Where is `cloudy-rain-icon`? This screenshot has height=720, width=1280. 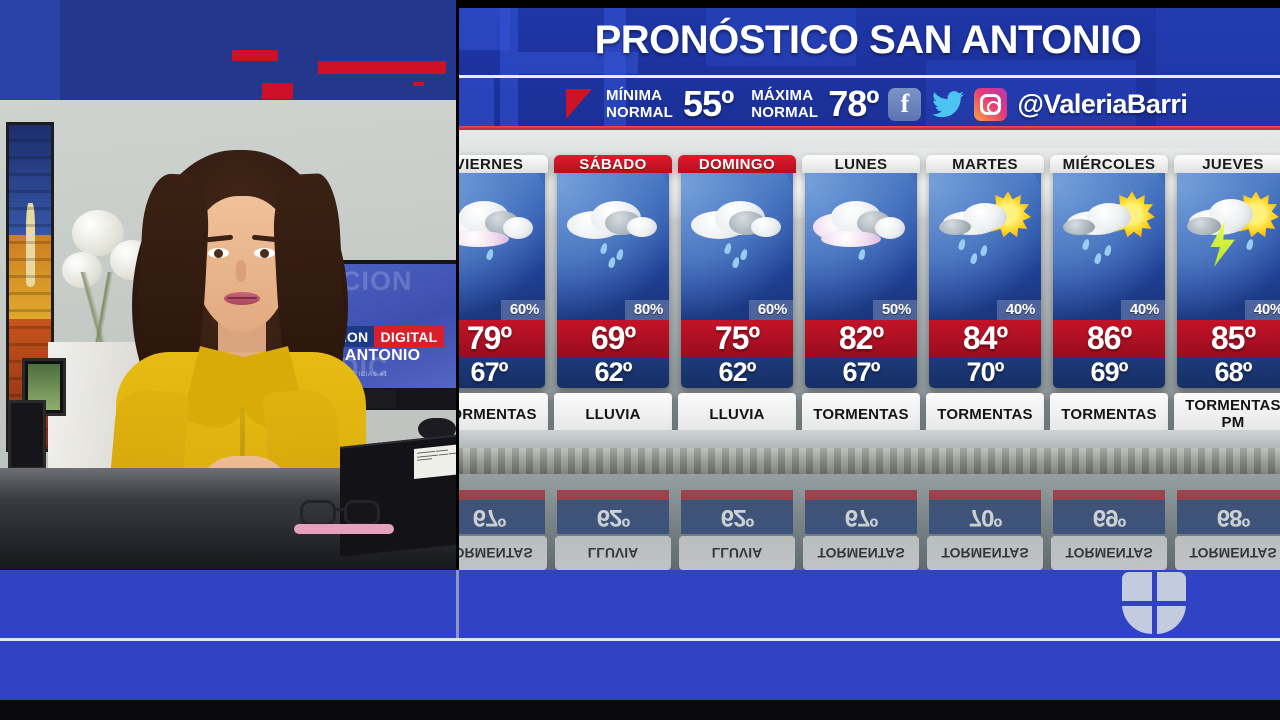
cloudy-rain-icon is located at coordinates (496, 224).